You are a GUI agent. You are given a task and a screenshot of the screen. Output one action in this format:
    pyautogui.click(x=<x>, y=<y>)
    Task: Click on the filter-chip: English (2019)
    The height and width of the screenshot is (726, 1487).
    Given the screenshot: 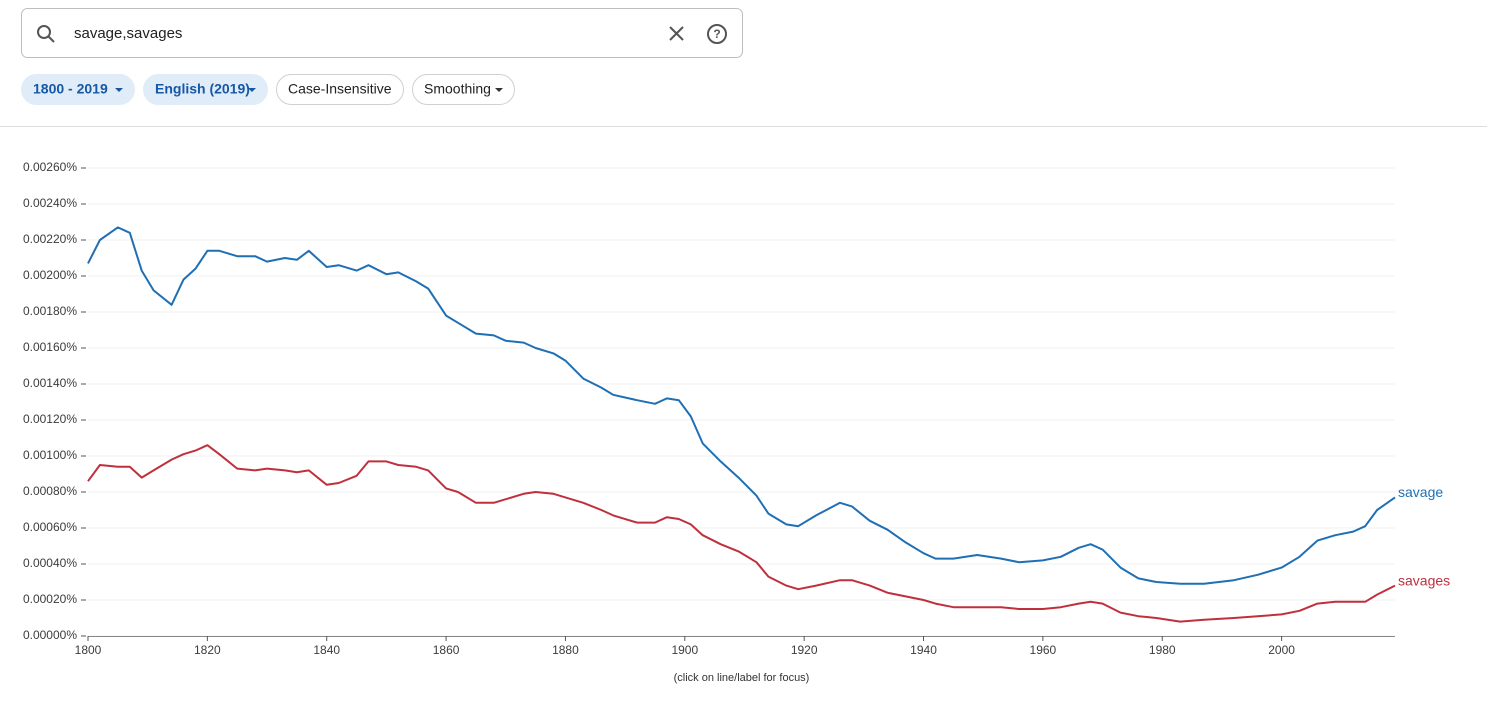 What is the action you would take?
    pyautogui.click(x=205, y=89)
    